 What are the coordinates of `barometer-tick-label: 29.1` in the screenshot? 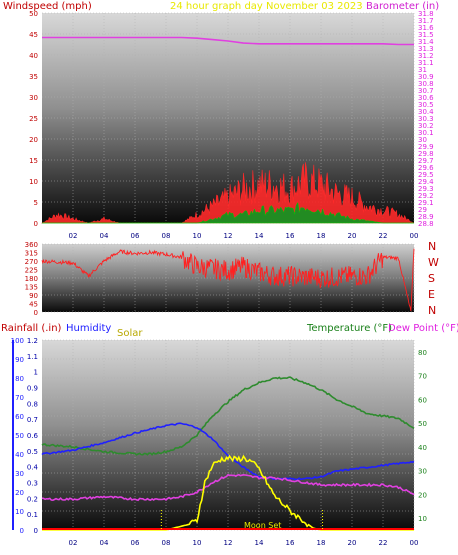 It's located at (426, 203).